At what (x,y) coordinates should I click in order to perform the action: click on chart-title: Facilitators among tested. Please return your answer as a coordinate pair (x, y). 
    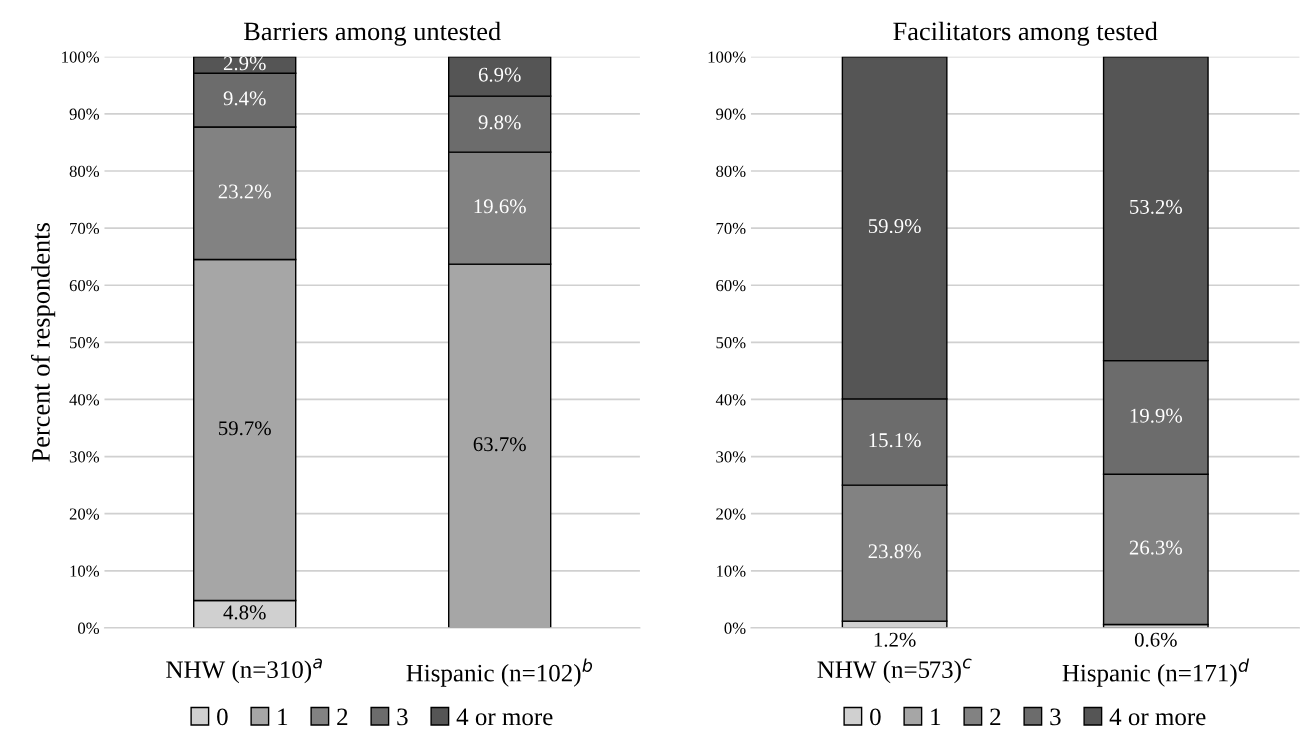
    Looking at the image, I should click on (1025, 33).